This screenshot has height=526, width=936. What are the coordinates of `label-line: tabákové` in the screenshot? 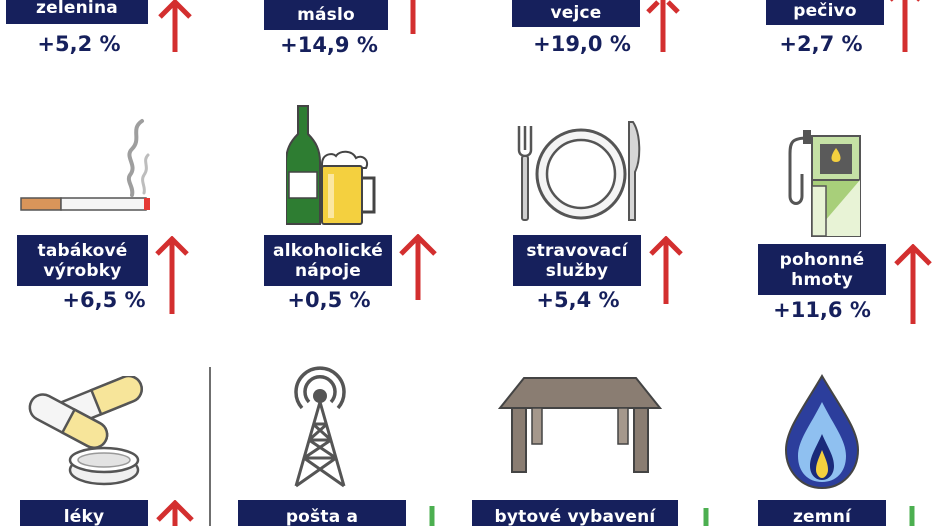 It's located at (82, 250).